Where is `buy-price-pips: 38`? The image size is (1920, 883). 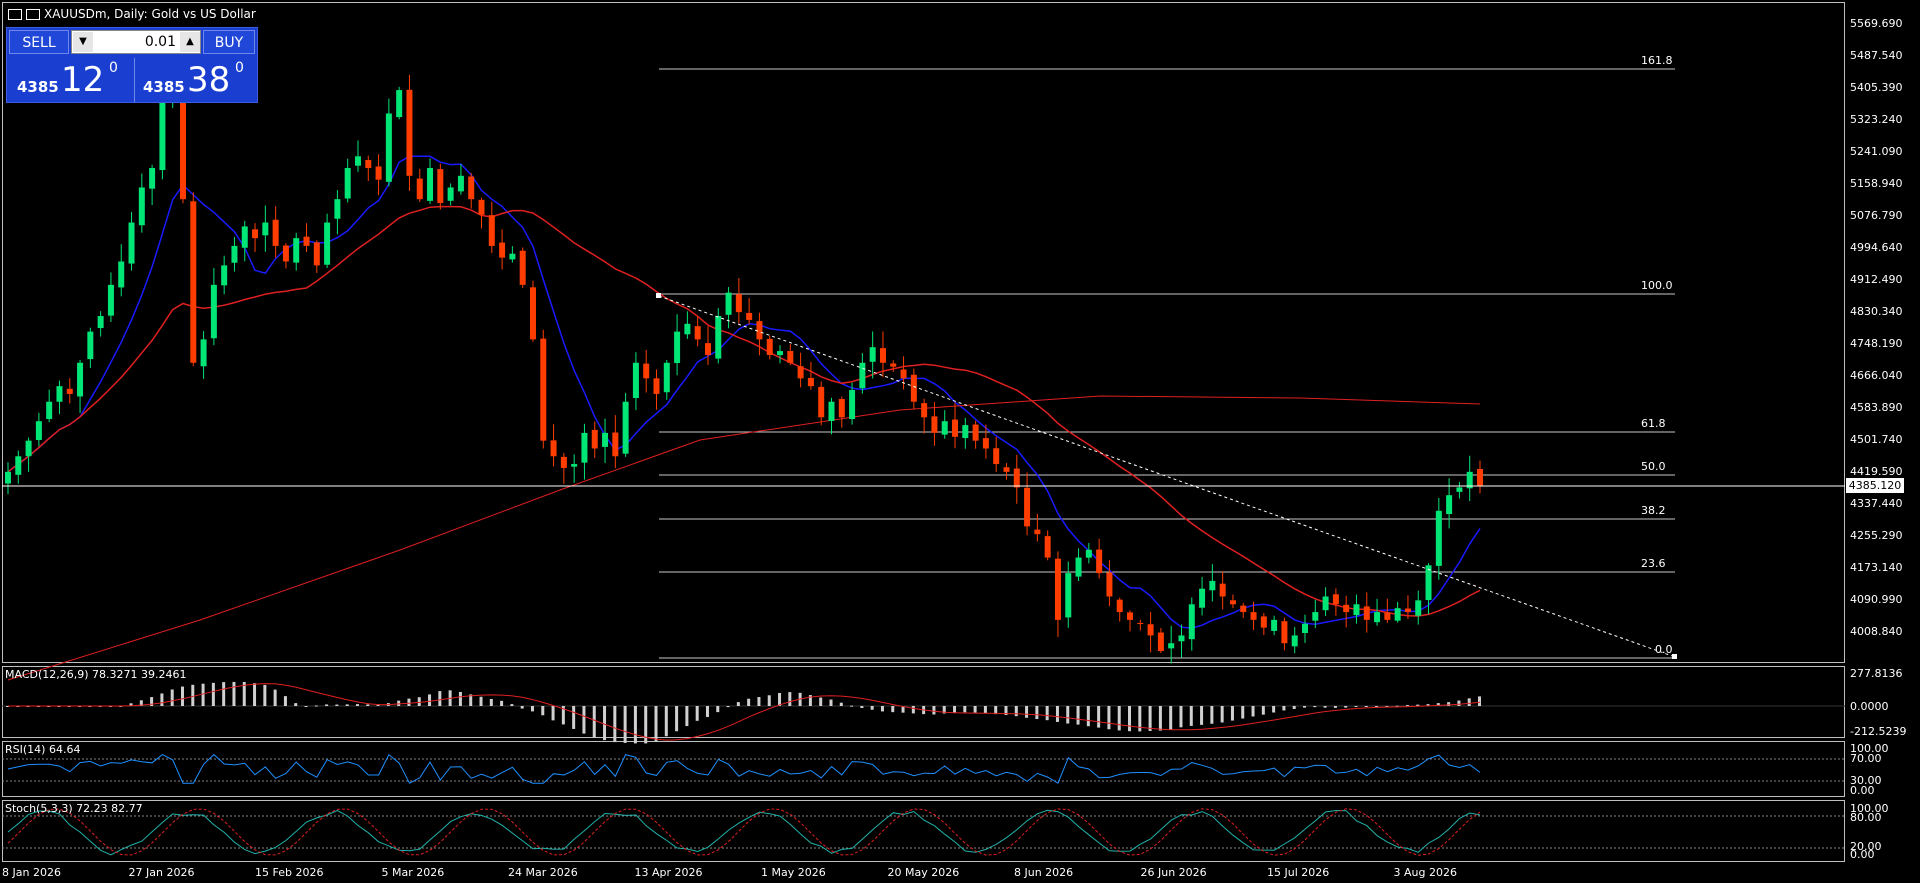
buy-price-pips: 38 is located at coordinates (209, 80).